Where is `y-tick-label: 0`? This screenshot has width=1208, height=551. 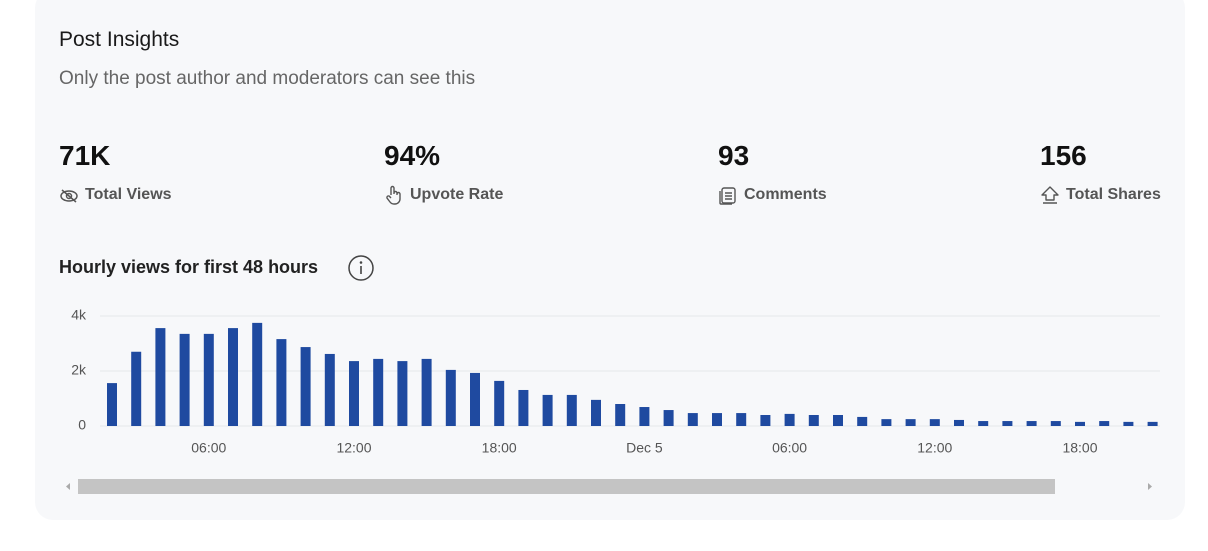 y-tick-label: 0 is located at coordinates (82, 425).